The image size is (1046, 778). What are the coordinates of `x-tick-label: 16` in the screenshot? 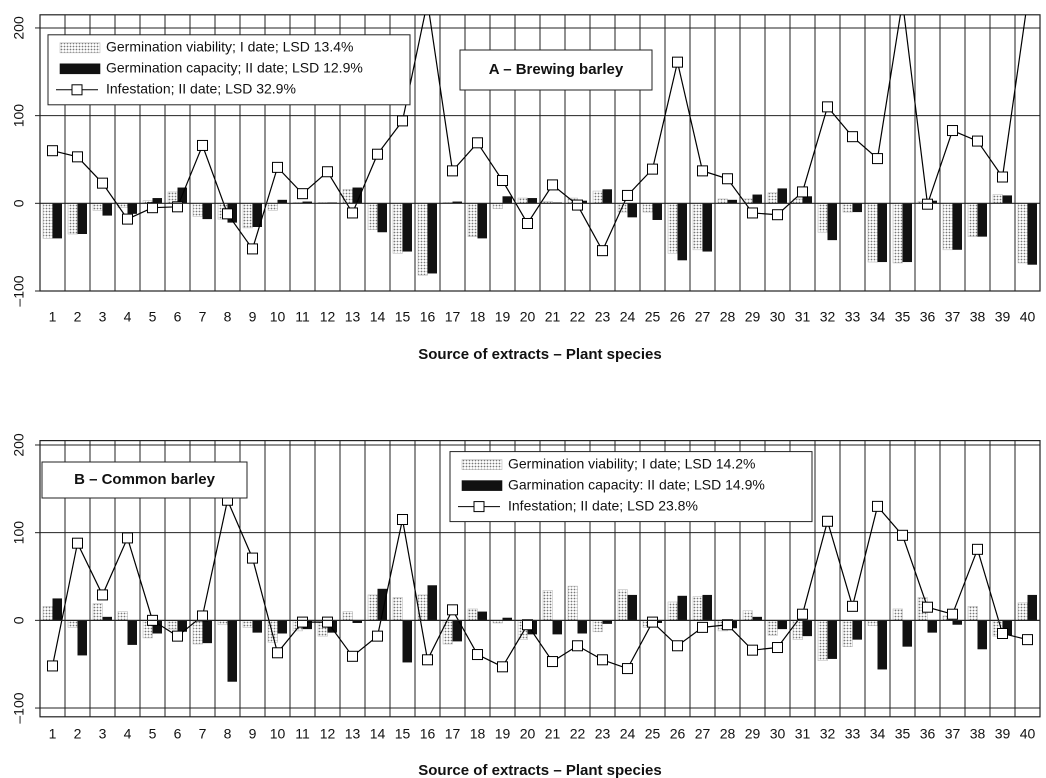 It's located at (428, 734).